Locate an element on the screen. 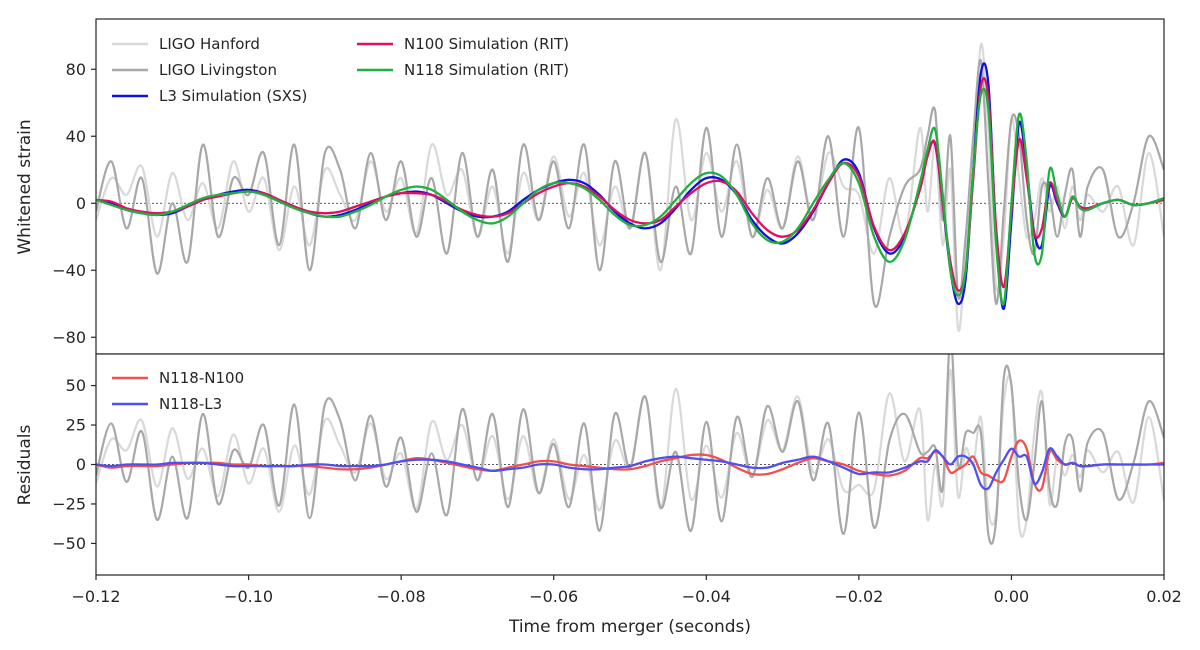 This screenshot has height=650, width=1200. legend-label: N118-N100 is located at coordinates (201, 378).